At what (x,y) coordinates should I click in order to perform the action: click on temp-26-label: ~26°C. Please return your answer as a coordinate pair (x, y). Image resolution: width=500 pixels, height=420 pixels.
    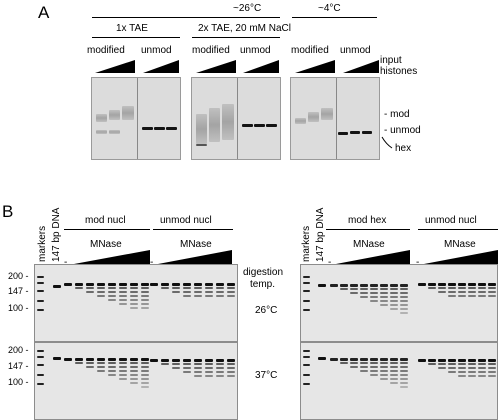
    Looking at the image, I should click on (247, 8).